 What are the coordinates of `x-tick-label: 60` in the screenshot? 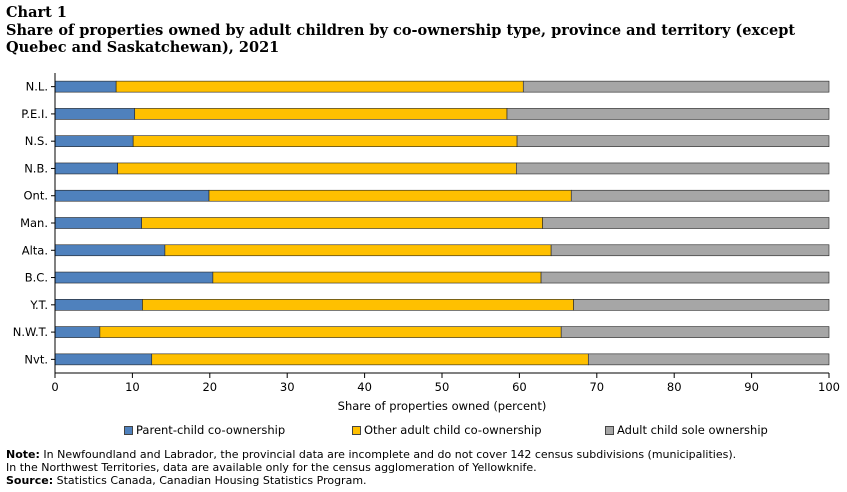 It's located at (519, 387).